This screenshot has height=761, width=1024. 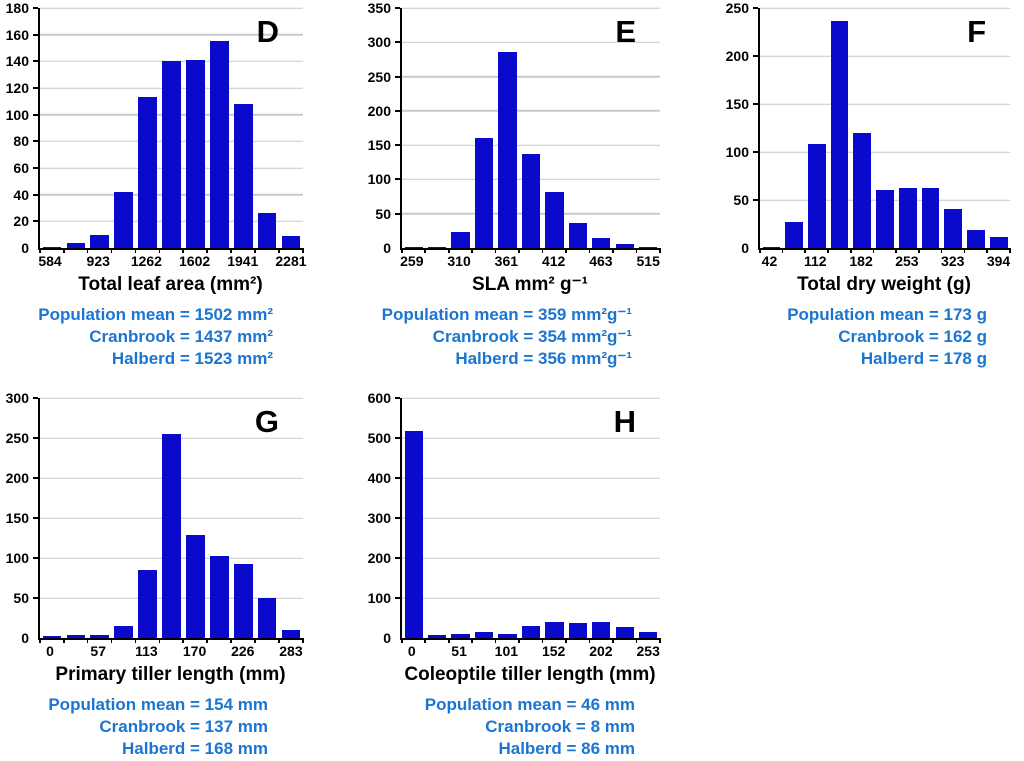 What do you see at coordinates (50, 261) in the screenshot?
I see `x-axis-tick-label: 584` at bounding box center [50, 261].